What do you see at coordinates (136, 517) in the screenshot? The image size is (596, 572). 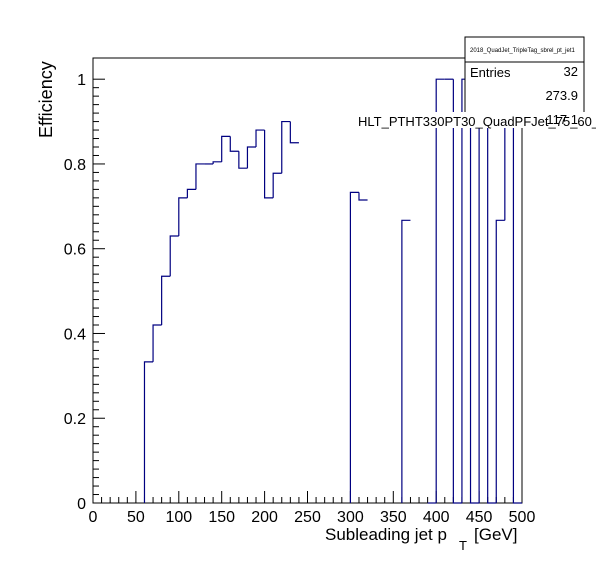 I see `x-tick-label: 50` at bounding box center [136, 517].